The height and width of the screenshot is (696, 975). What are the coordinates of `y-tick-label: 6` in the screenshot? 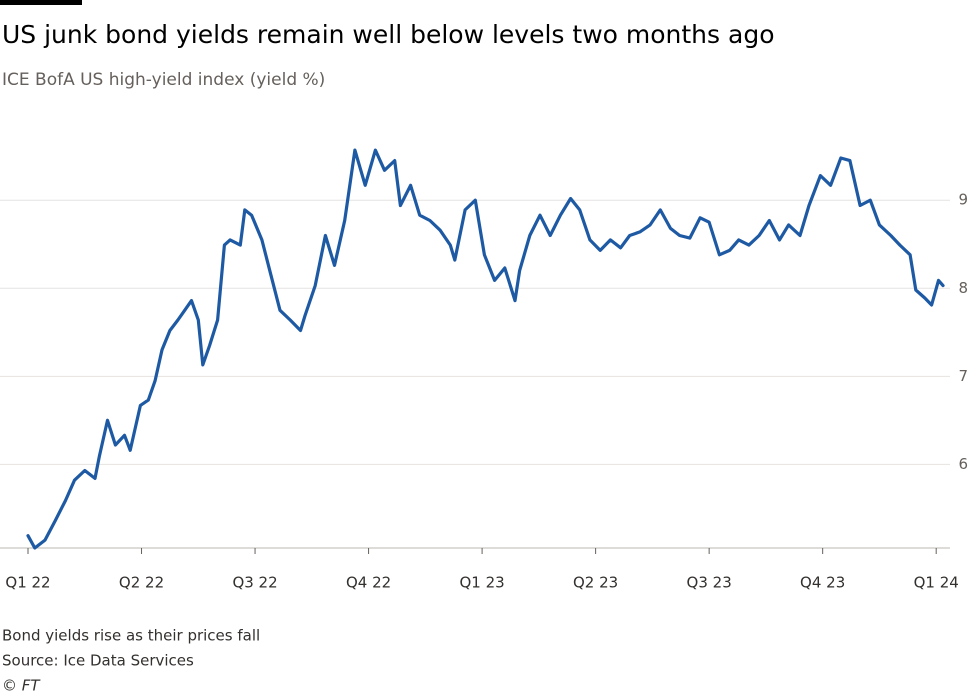 It's located at (963, 464).